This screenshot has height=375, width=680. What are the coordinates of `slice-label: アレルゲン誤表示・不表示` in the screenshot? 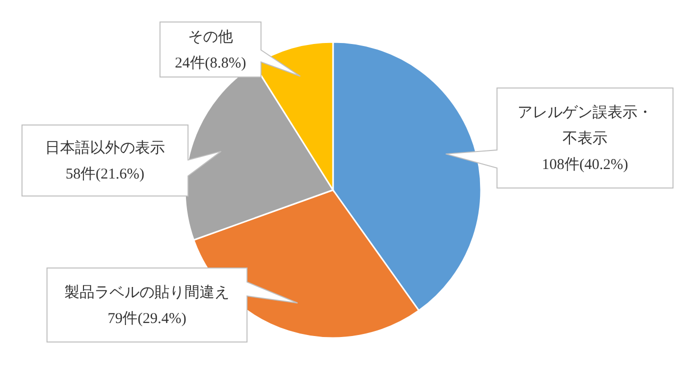 It's located at (585, 125).